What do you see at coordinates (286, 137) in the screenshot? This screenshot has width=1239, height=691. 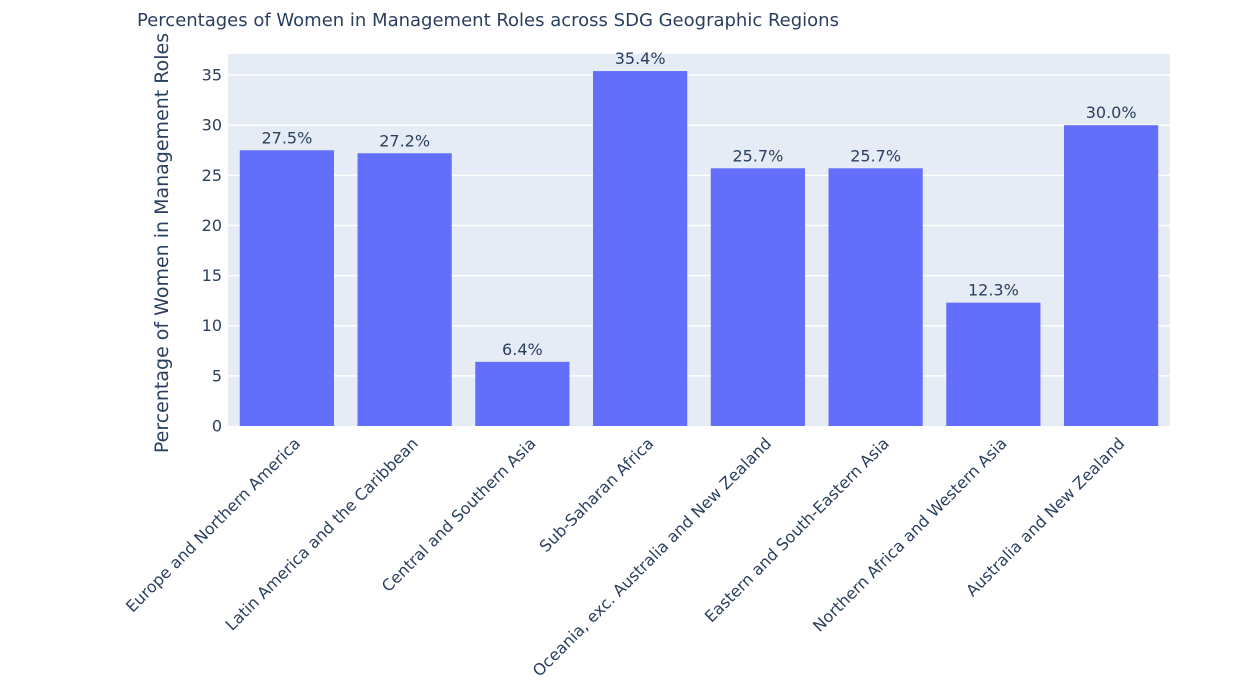 I see `bar-value-label: 27.5%` at bounding box center [286, 137].